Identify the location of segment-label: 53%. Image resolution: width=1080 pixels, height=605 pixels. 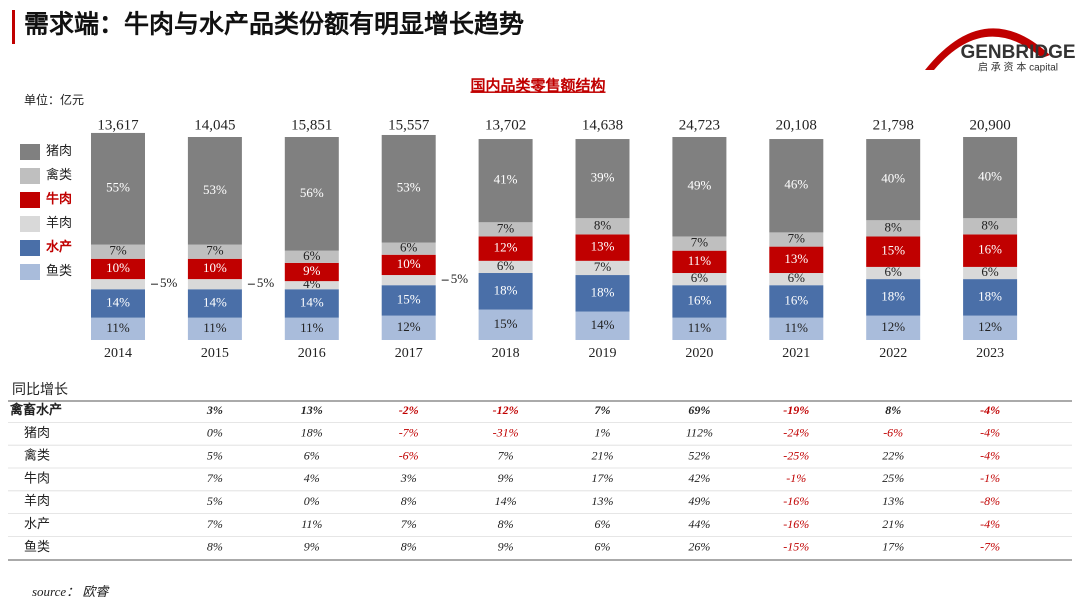
(215, 189).